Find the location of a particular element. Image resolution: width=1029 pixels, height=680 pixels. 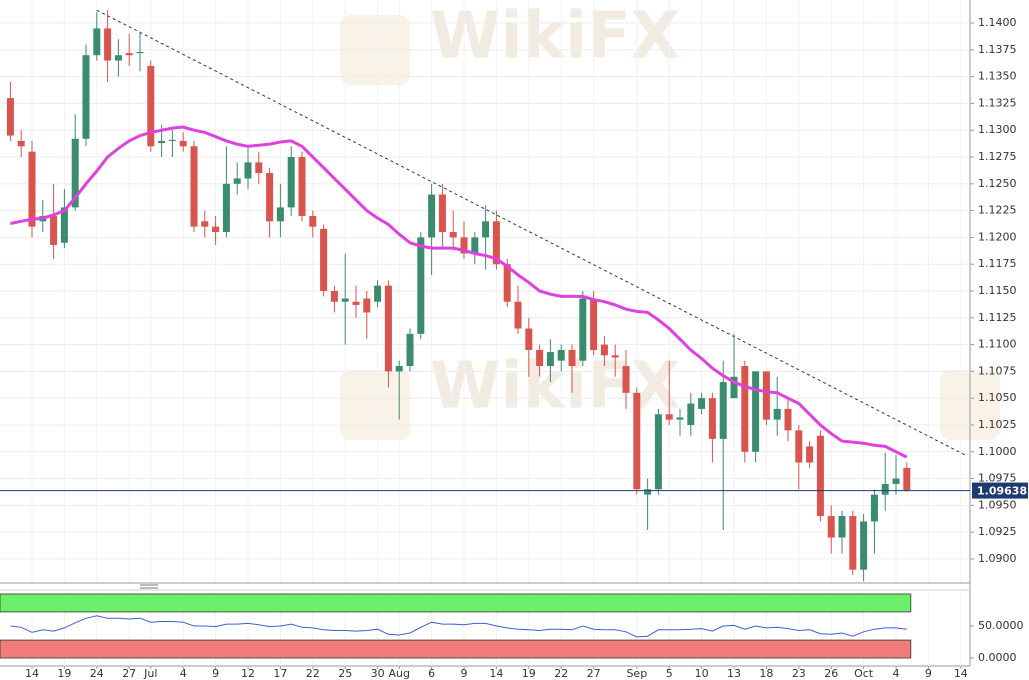

x-tick-label: 14 is located at coordinates (32, 673).